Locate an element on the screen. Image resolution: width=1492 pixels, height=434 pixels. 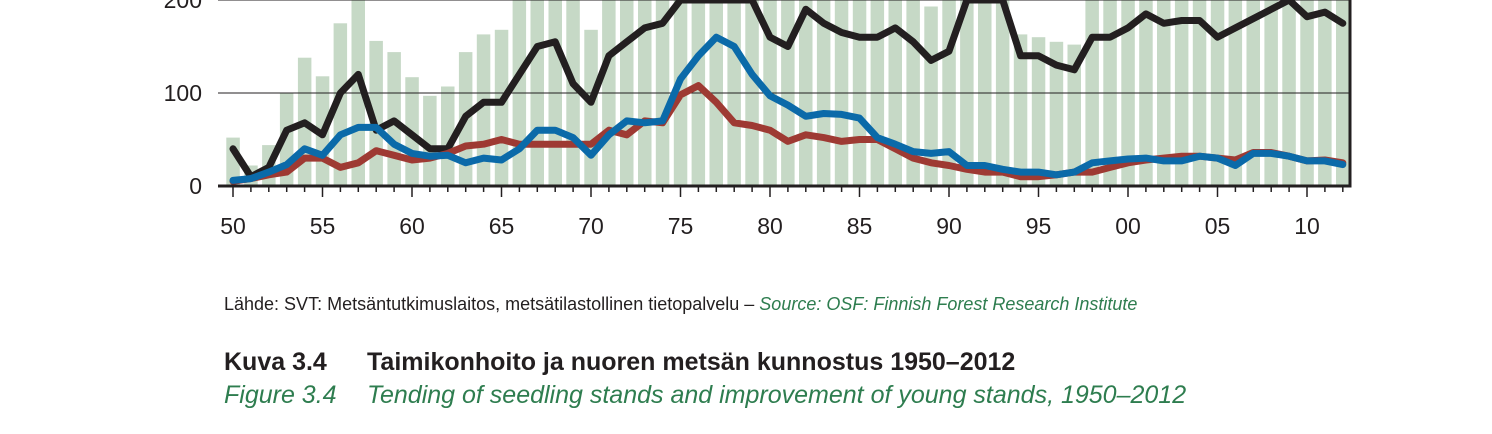
x-tick-label-60: 60 is located at coordinates (412, 226).